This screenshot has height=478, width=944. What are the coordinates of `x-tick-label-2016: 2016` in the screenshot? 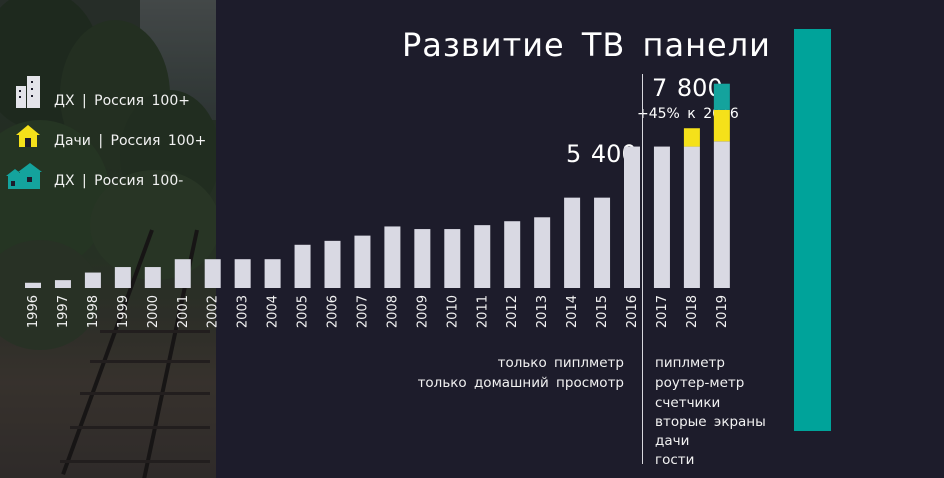 It's located at (632, 311).